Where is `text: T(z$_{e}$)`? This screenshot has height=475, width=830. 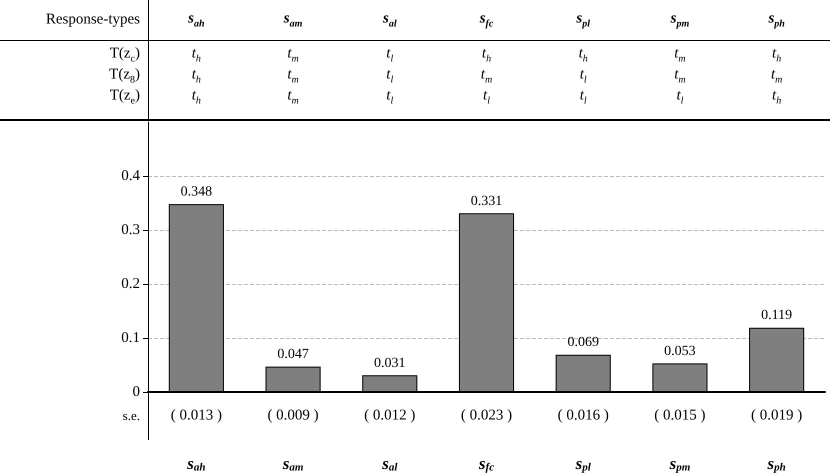 text: T(z$_{e}$) is located at coordinates (125, 97).